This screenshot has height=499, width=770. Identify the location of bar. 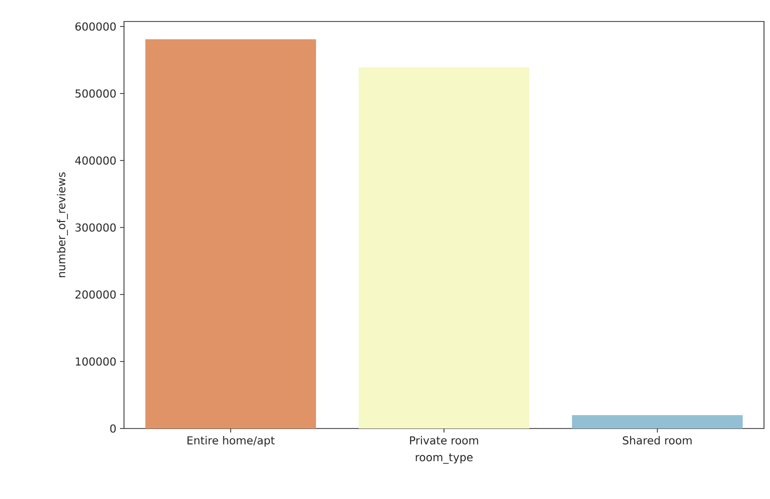
(657, 421).